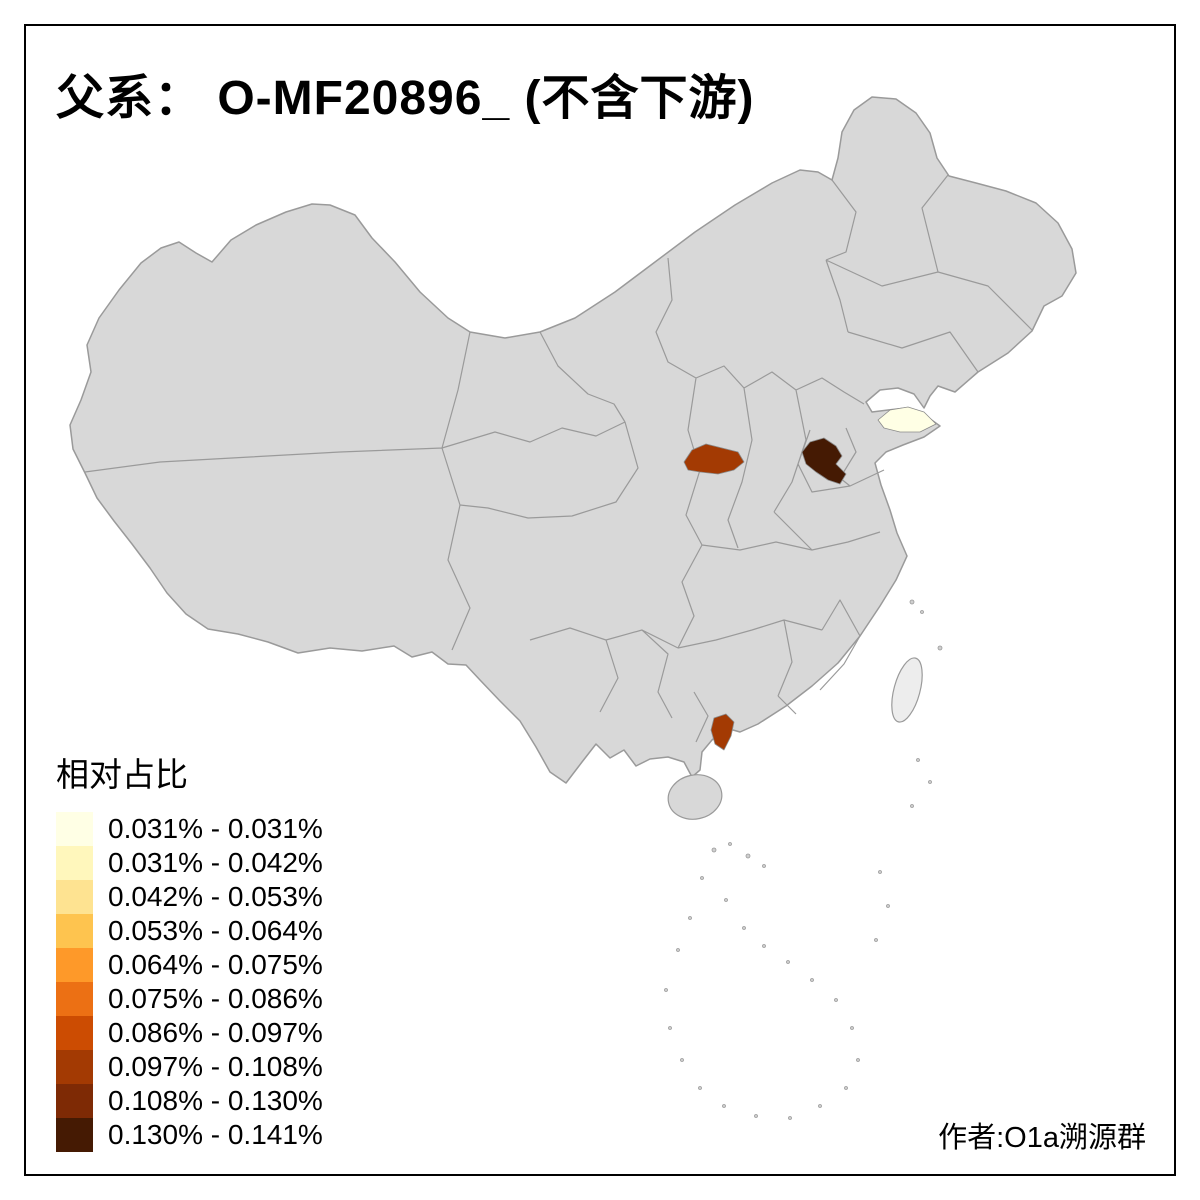 The height and width of the screenshot is (1200, 1200). I want to click on legend-label: 0.053% - 0.064%, so click(215, 930).